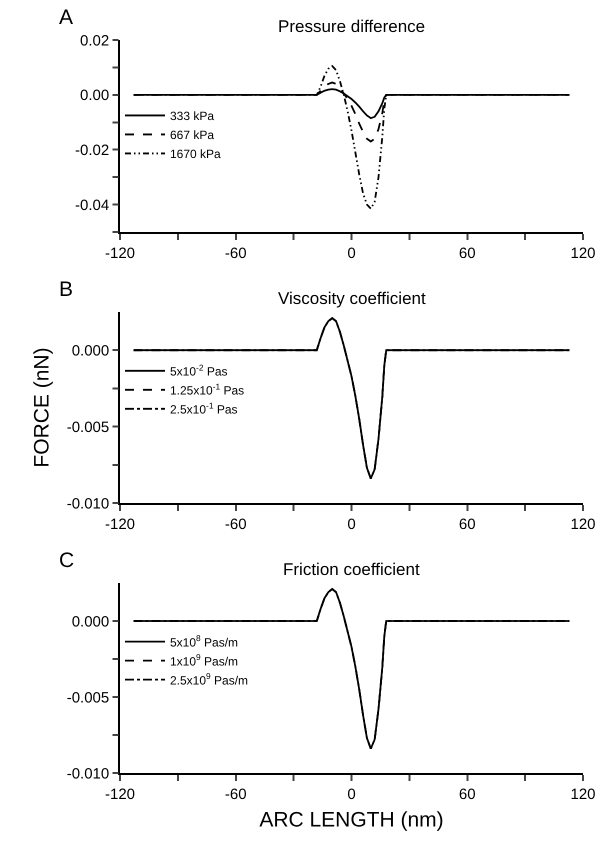  What do you see at coordinates (204, 660) in the screenshot?
I see `legend-label: 1x10$^{9}$ Pas/m` at bounding box center [204, 660].